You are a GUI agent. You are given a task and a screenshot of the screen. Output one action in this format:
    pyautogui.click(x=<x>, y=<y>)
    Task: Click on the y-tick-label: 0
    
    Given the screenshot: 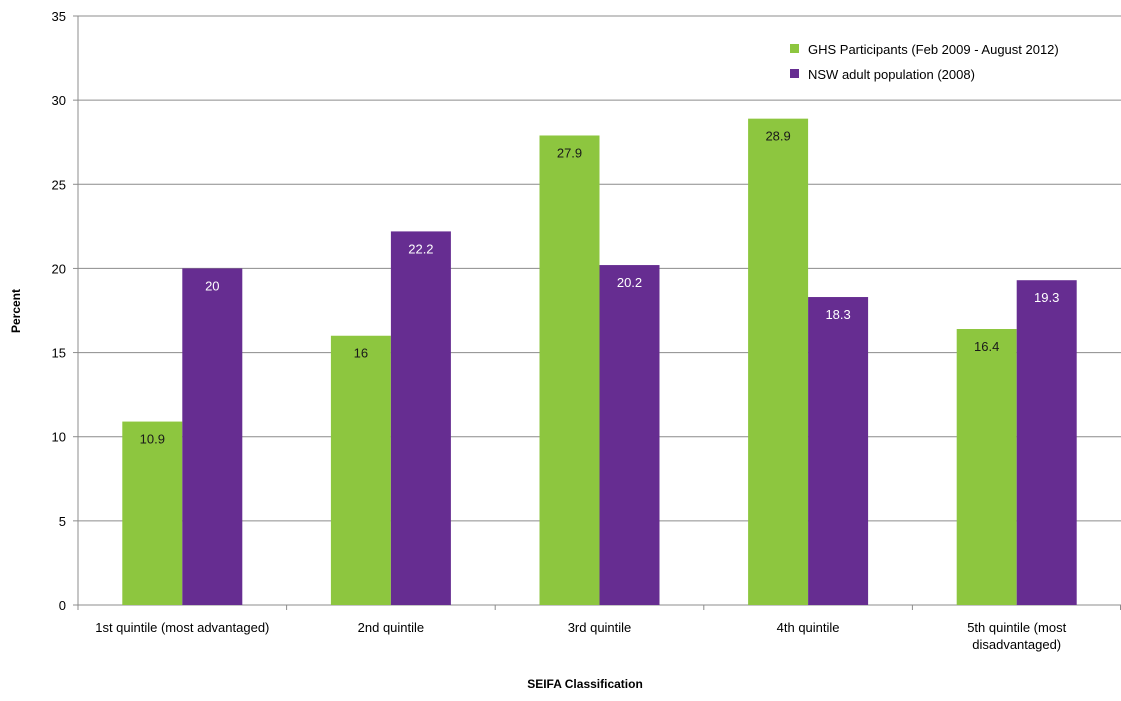 What is the action you would take?
    pyautogui.click(x=62, y=605)
    